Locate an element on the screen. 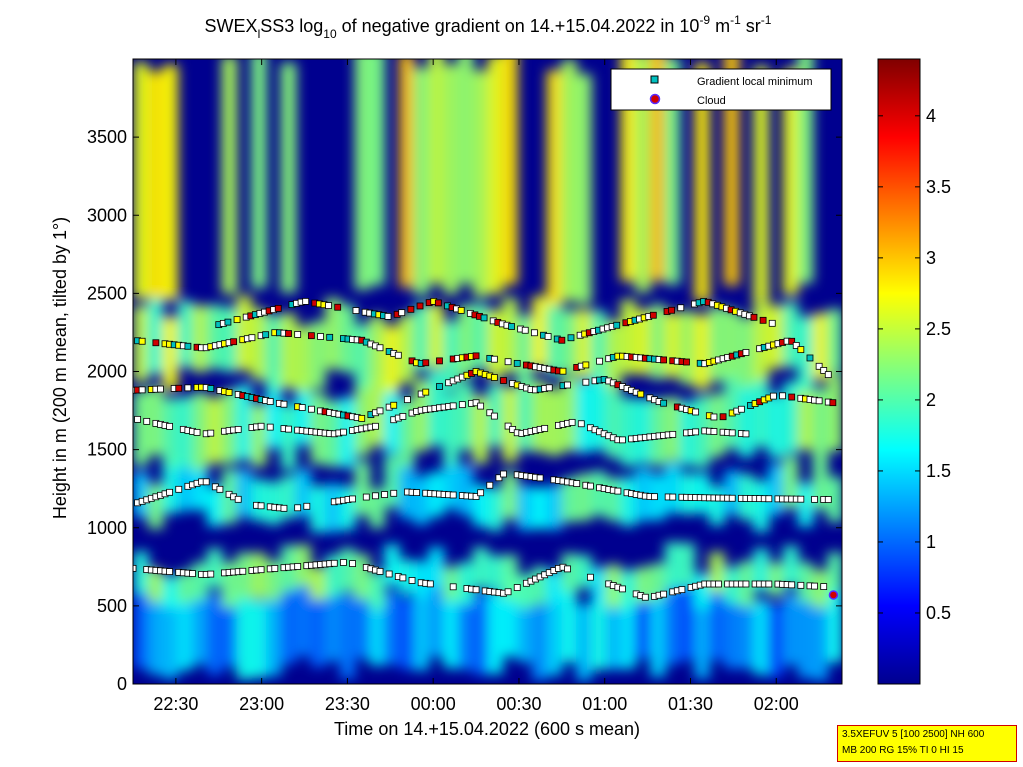  info-line-2: MB 200 RG 15% TI 0 HI 15 is located at coordinates (903, 750).